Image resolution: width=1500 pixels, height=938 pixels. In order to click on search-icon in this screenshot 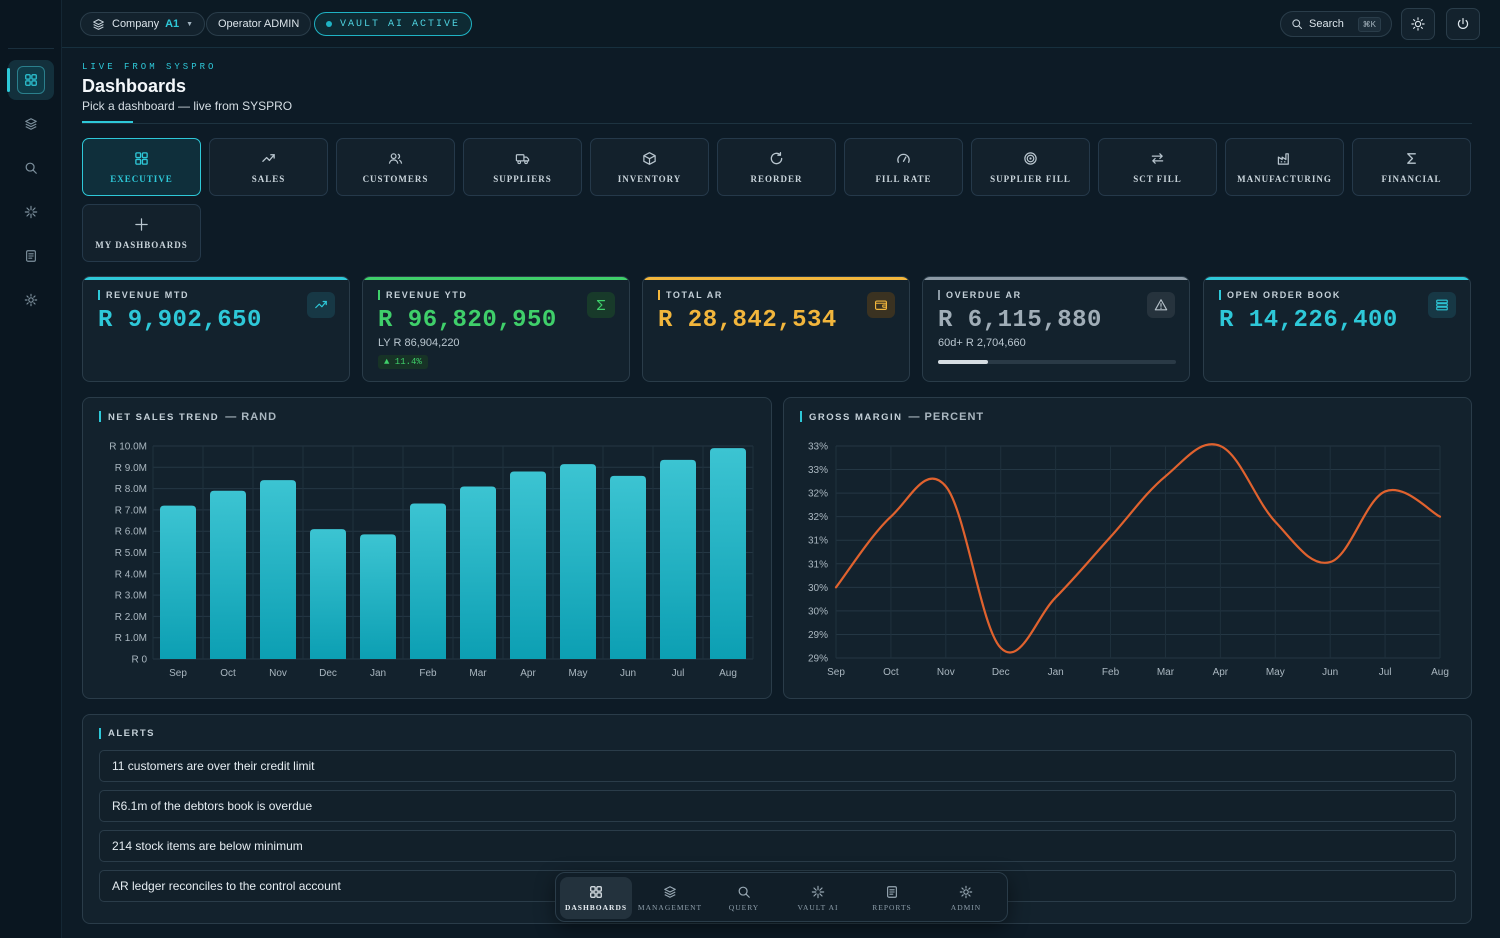, I will do `click(31, 168)`.